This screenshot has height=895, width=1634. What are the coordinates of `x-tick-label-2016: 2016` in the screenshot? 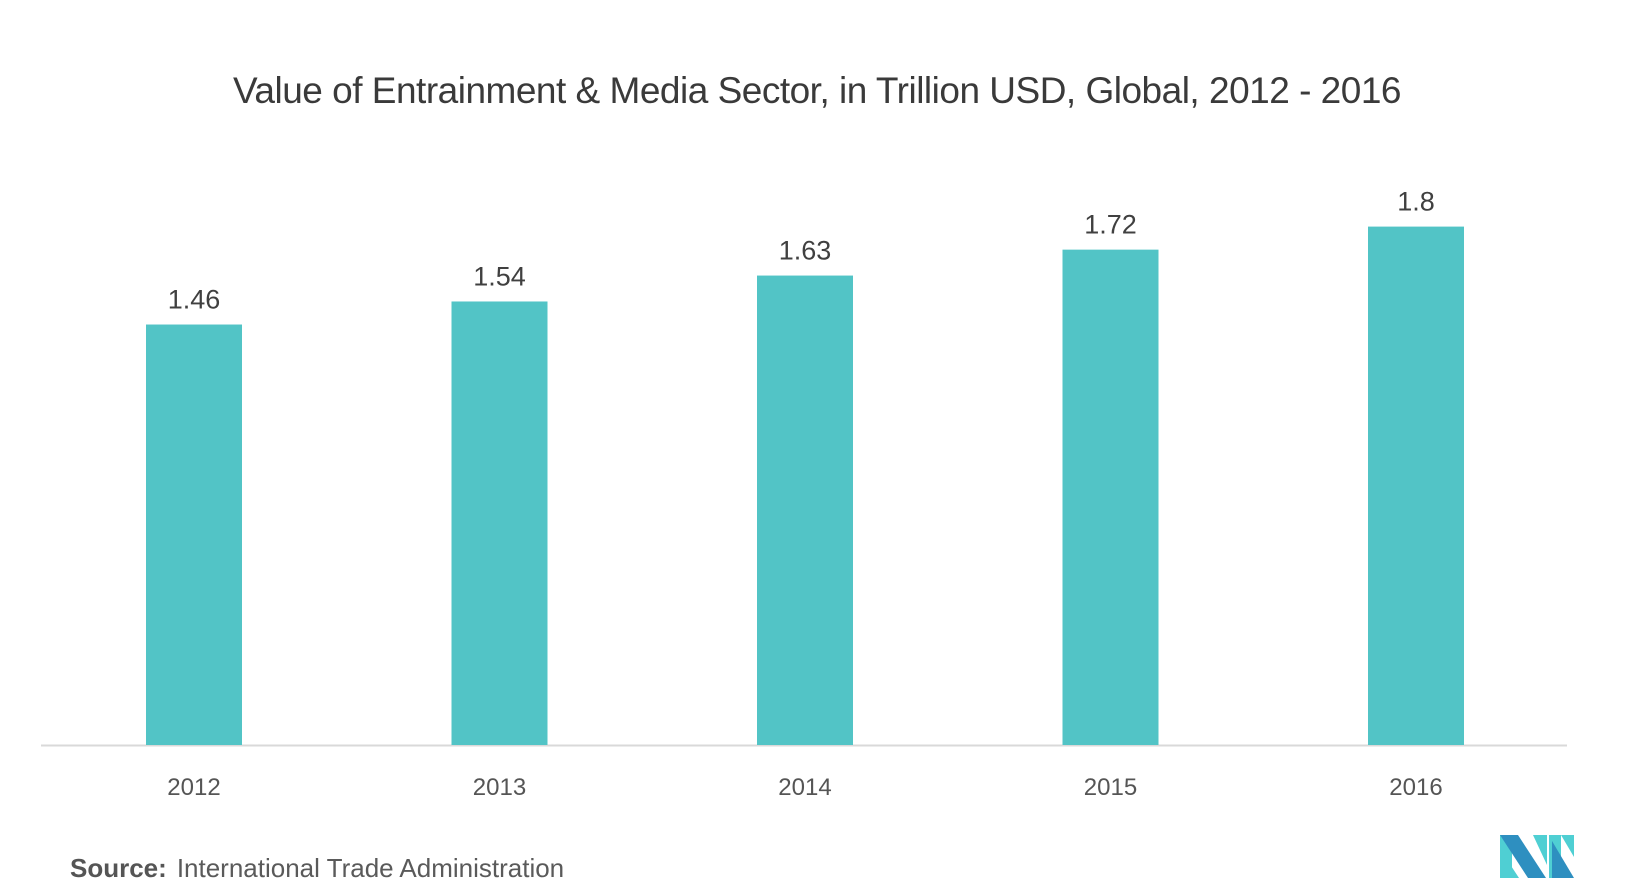 It's located at (1415, 787).